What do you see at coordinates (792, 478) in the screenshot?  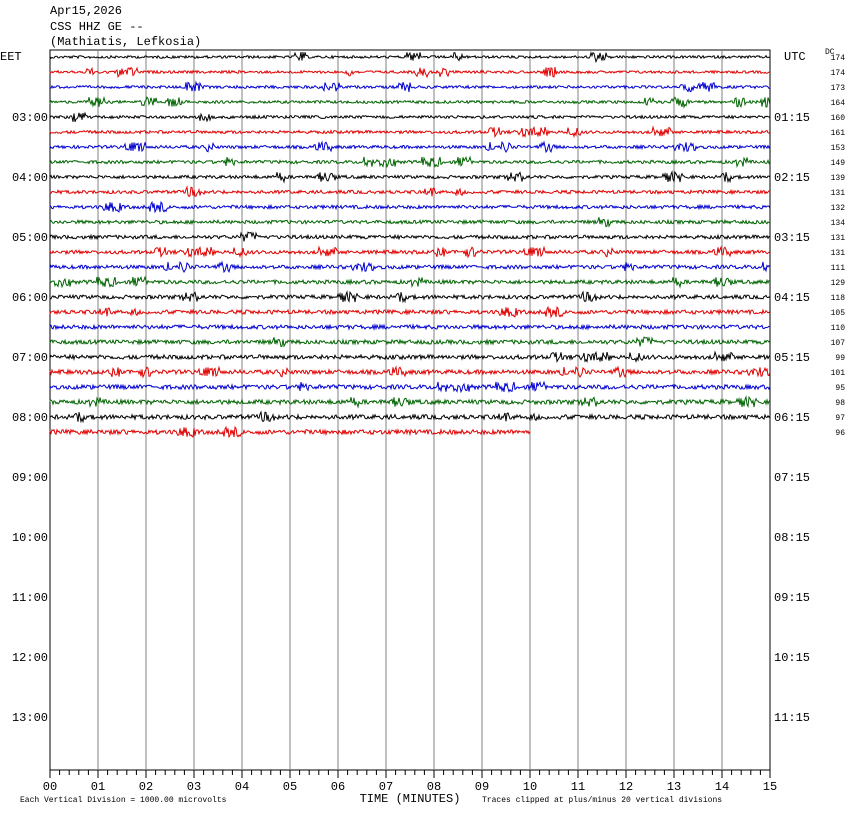 I see `utc-time: 07:15` at bounding box center [792, 478].